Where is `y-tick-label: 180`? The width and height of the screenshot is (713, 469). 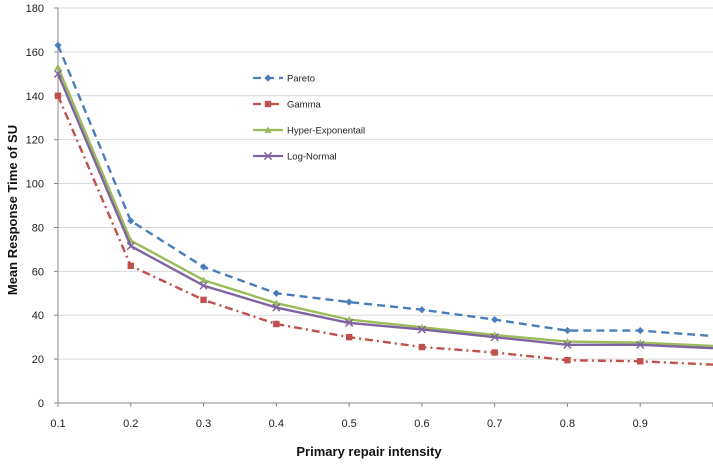 y-tick-label: 180 is located at coordinates (35, 9).